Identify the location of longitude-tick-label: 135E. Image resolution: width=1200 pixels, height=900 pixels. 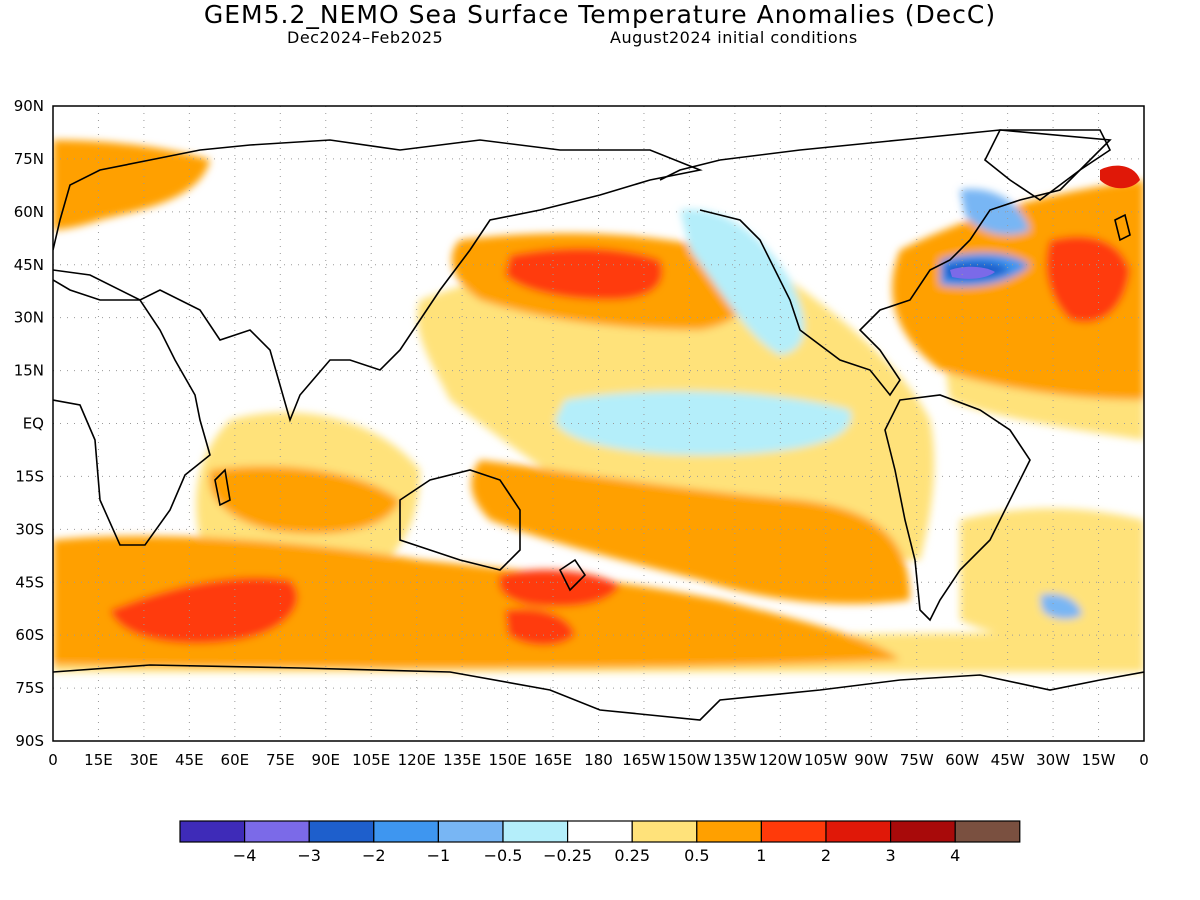
(462, 760).